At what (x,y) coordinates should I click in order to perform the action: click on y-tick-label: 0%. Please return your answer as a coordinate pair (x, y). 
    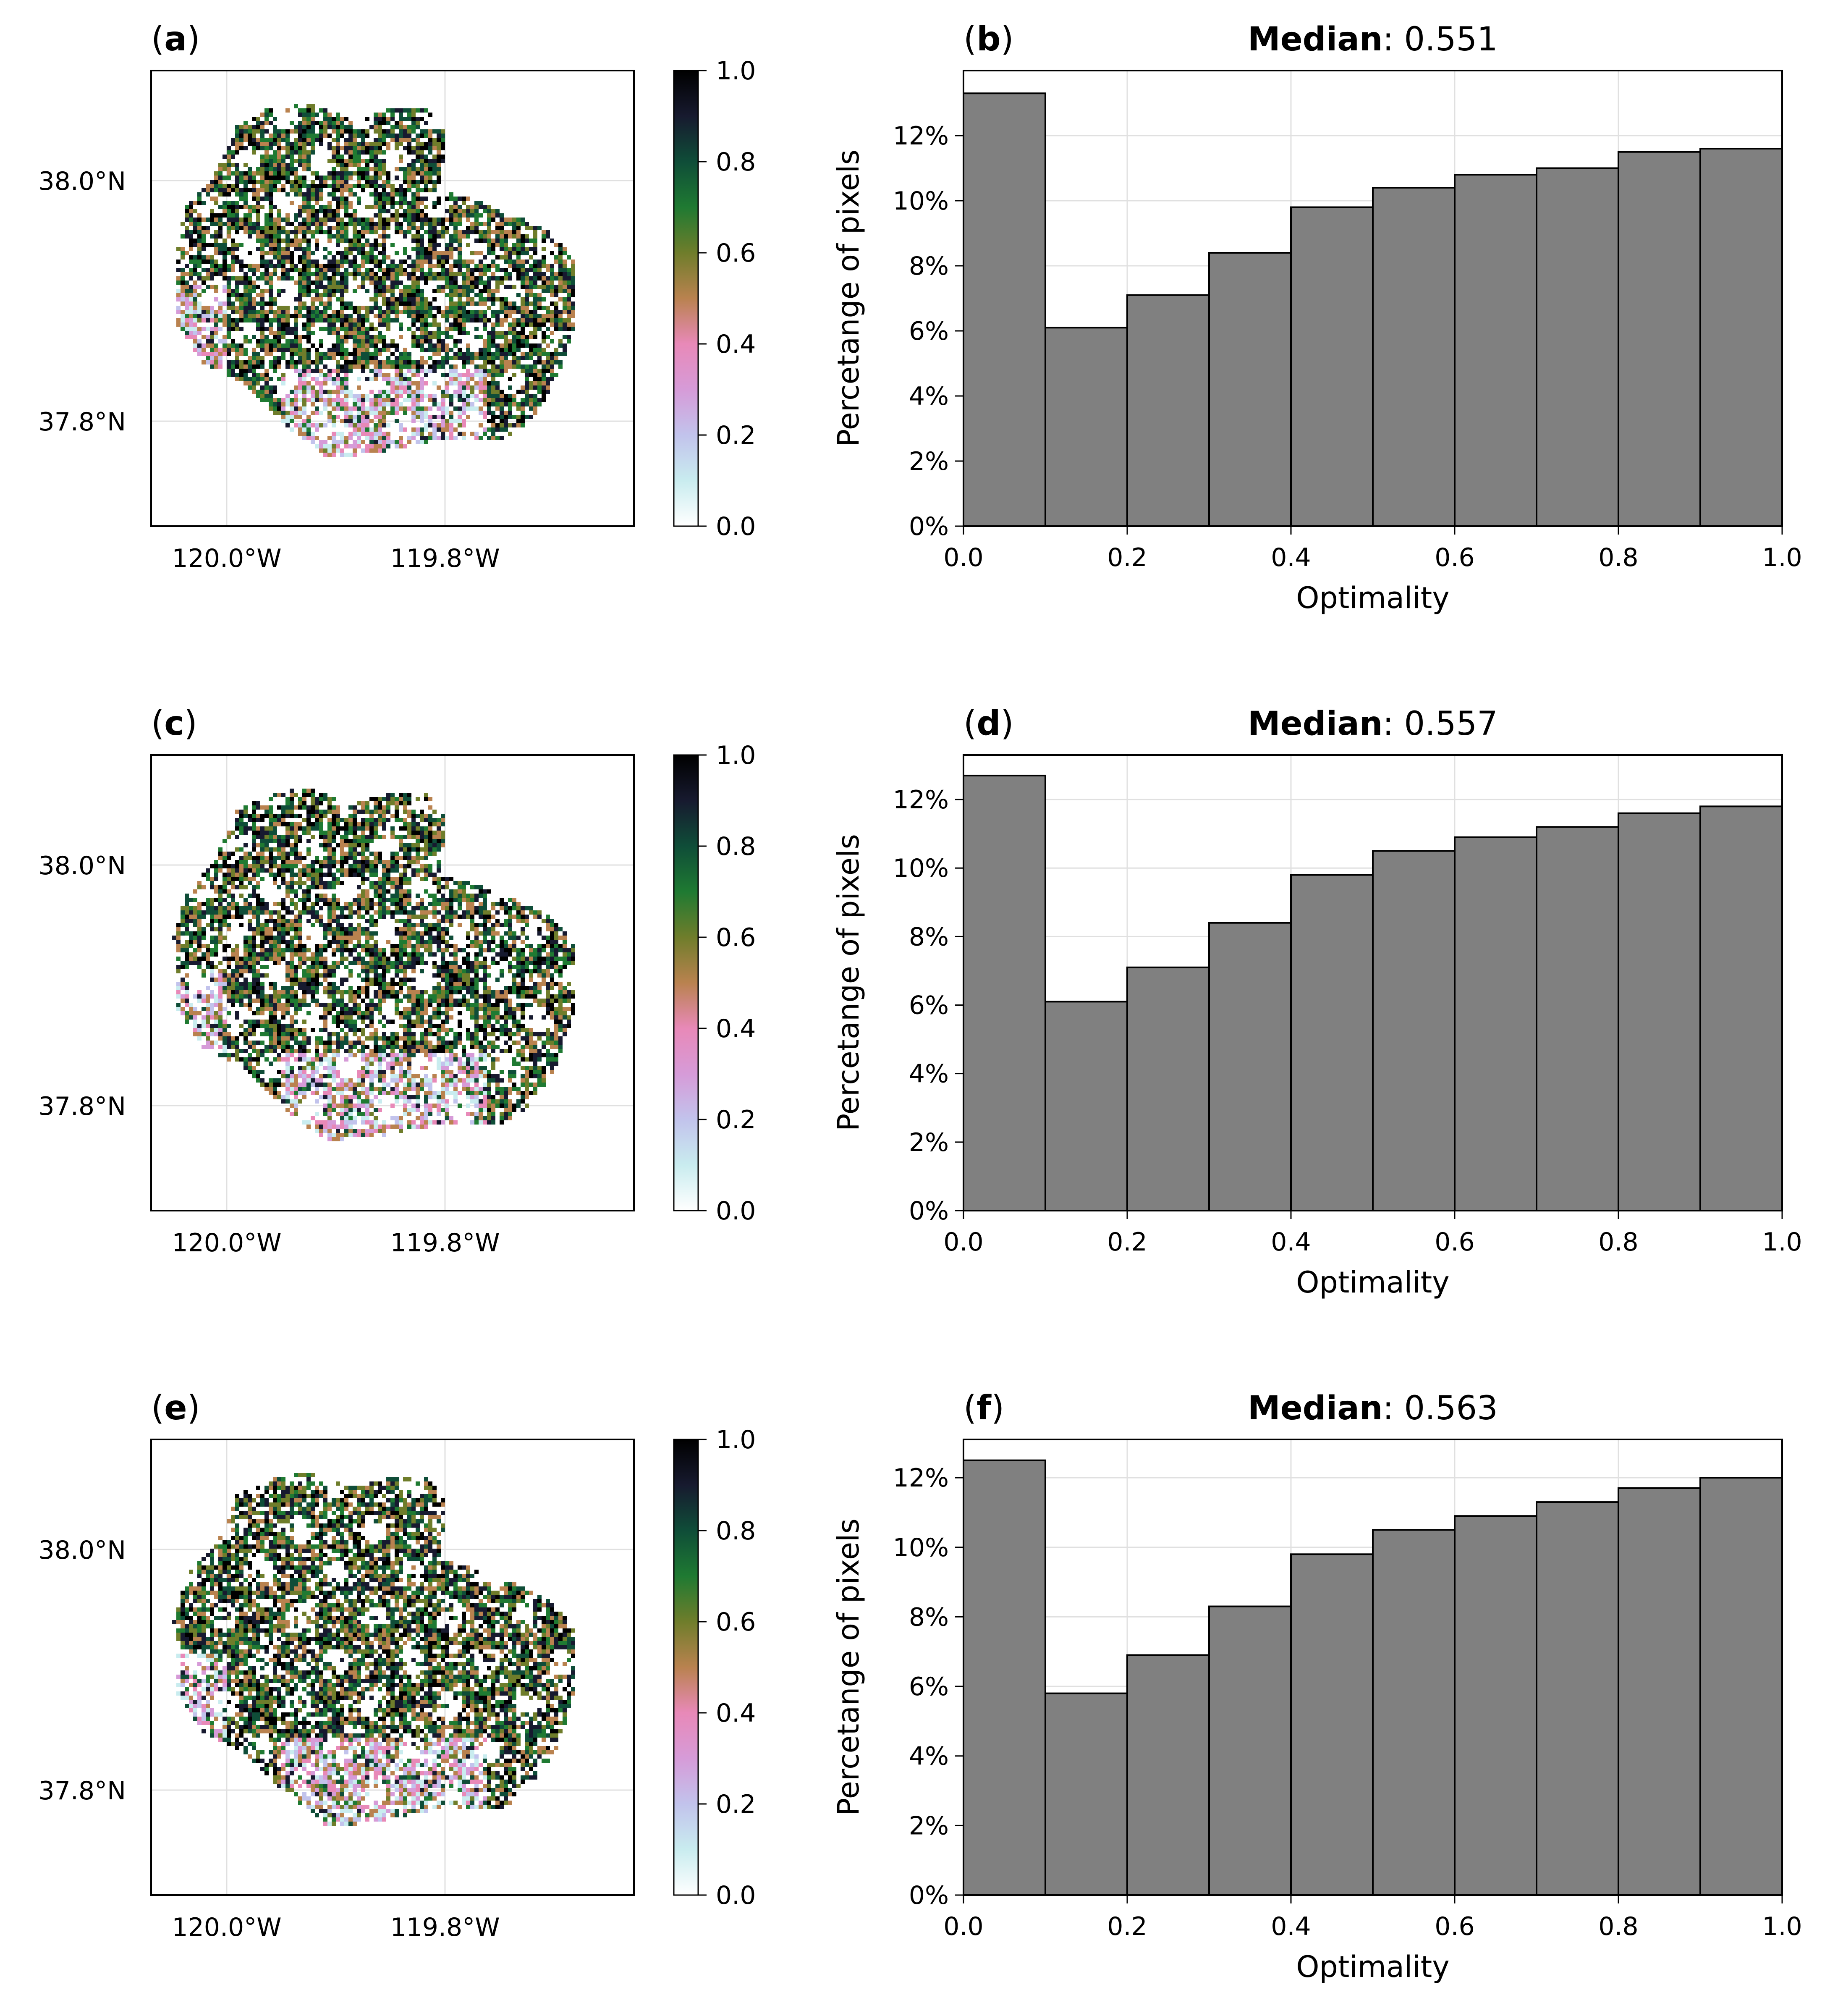
    Looking at the image, I should click on (929, 526).